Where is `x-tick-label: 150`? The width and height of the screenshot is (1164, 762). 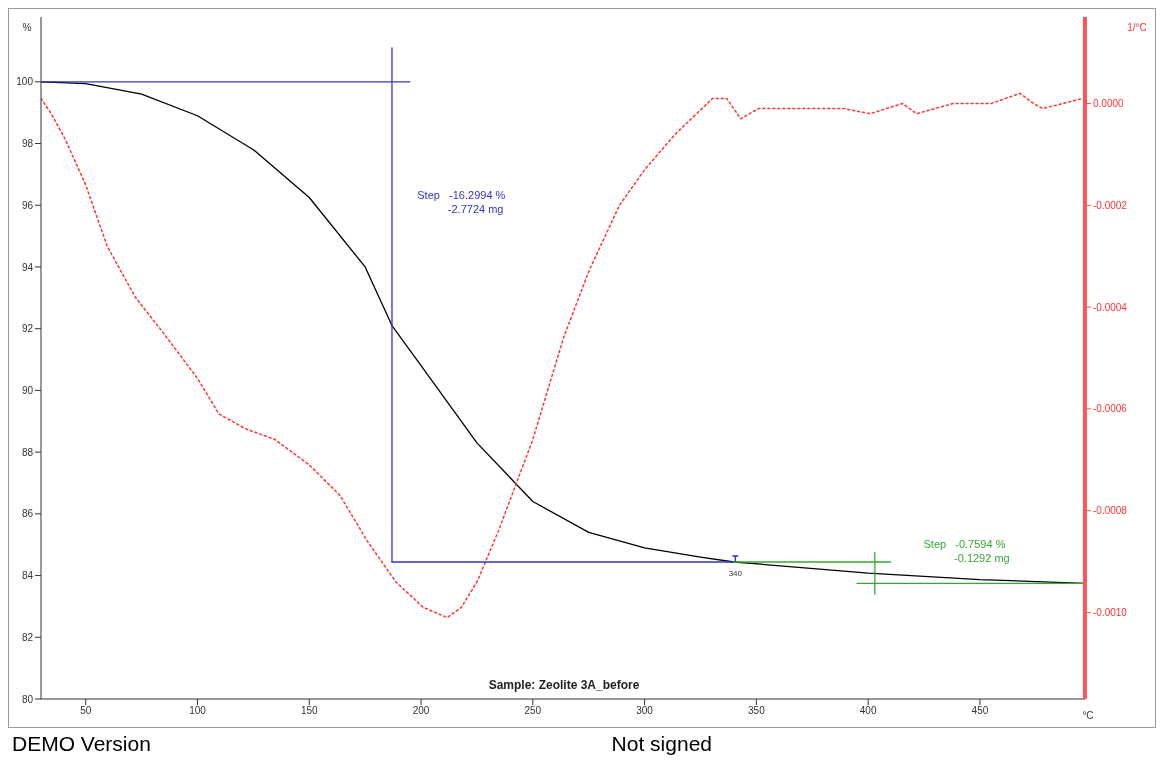 x-tick-label: 150 is located at coordinates (309, 711).